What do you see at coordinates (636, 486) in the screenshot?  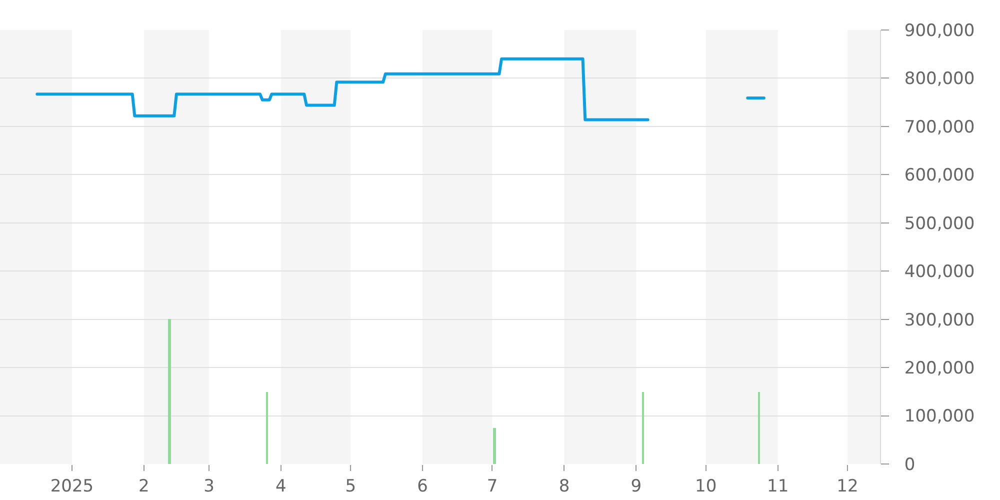 I see `x-tick-label: 9` at bounding box center [636, 486].